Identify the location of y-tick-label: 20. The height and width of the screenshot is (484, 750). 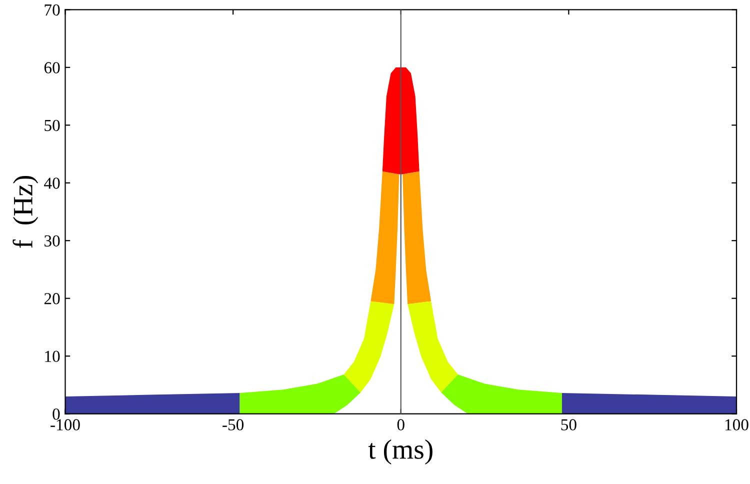
(52, 298).